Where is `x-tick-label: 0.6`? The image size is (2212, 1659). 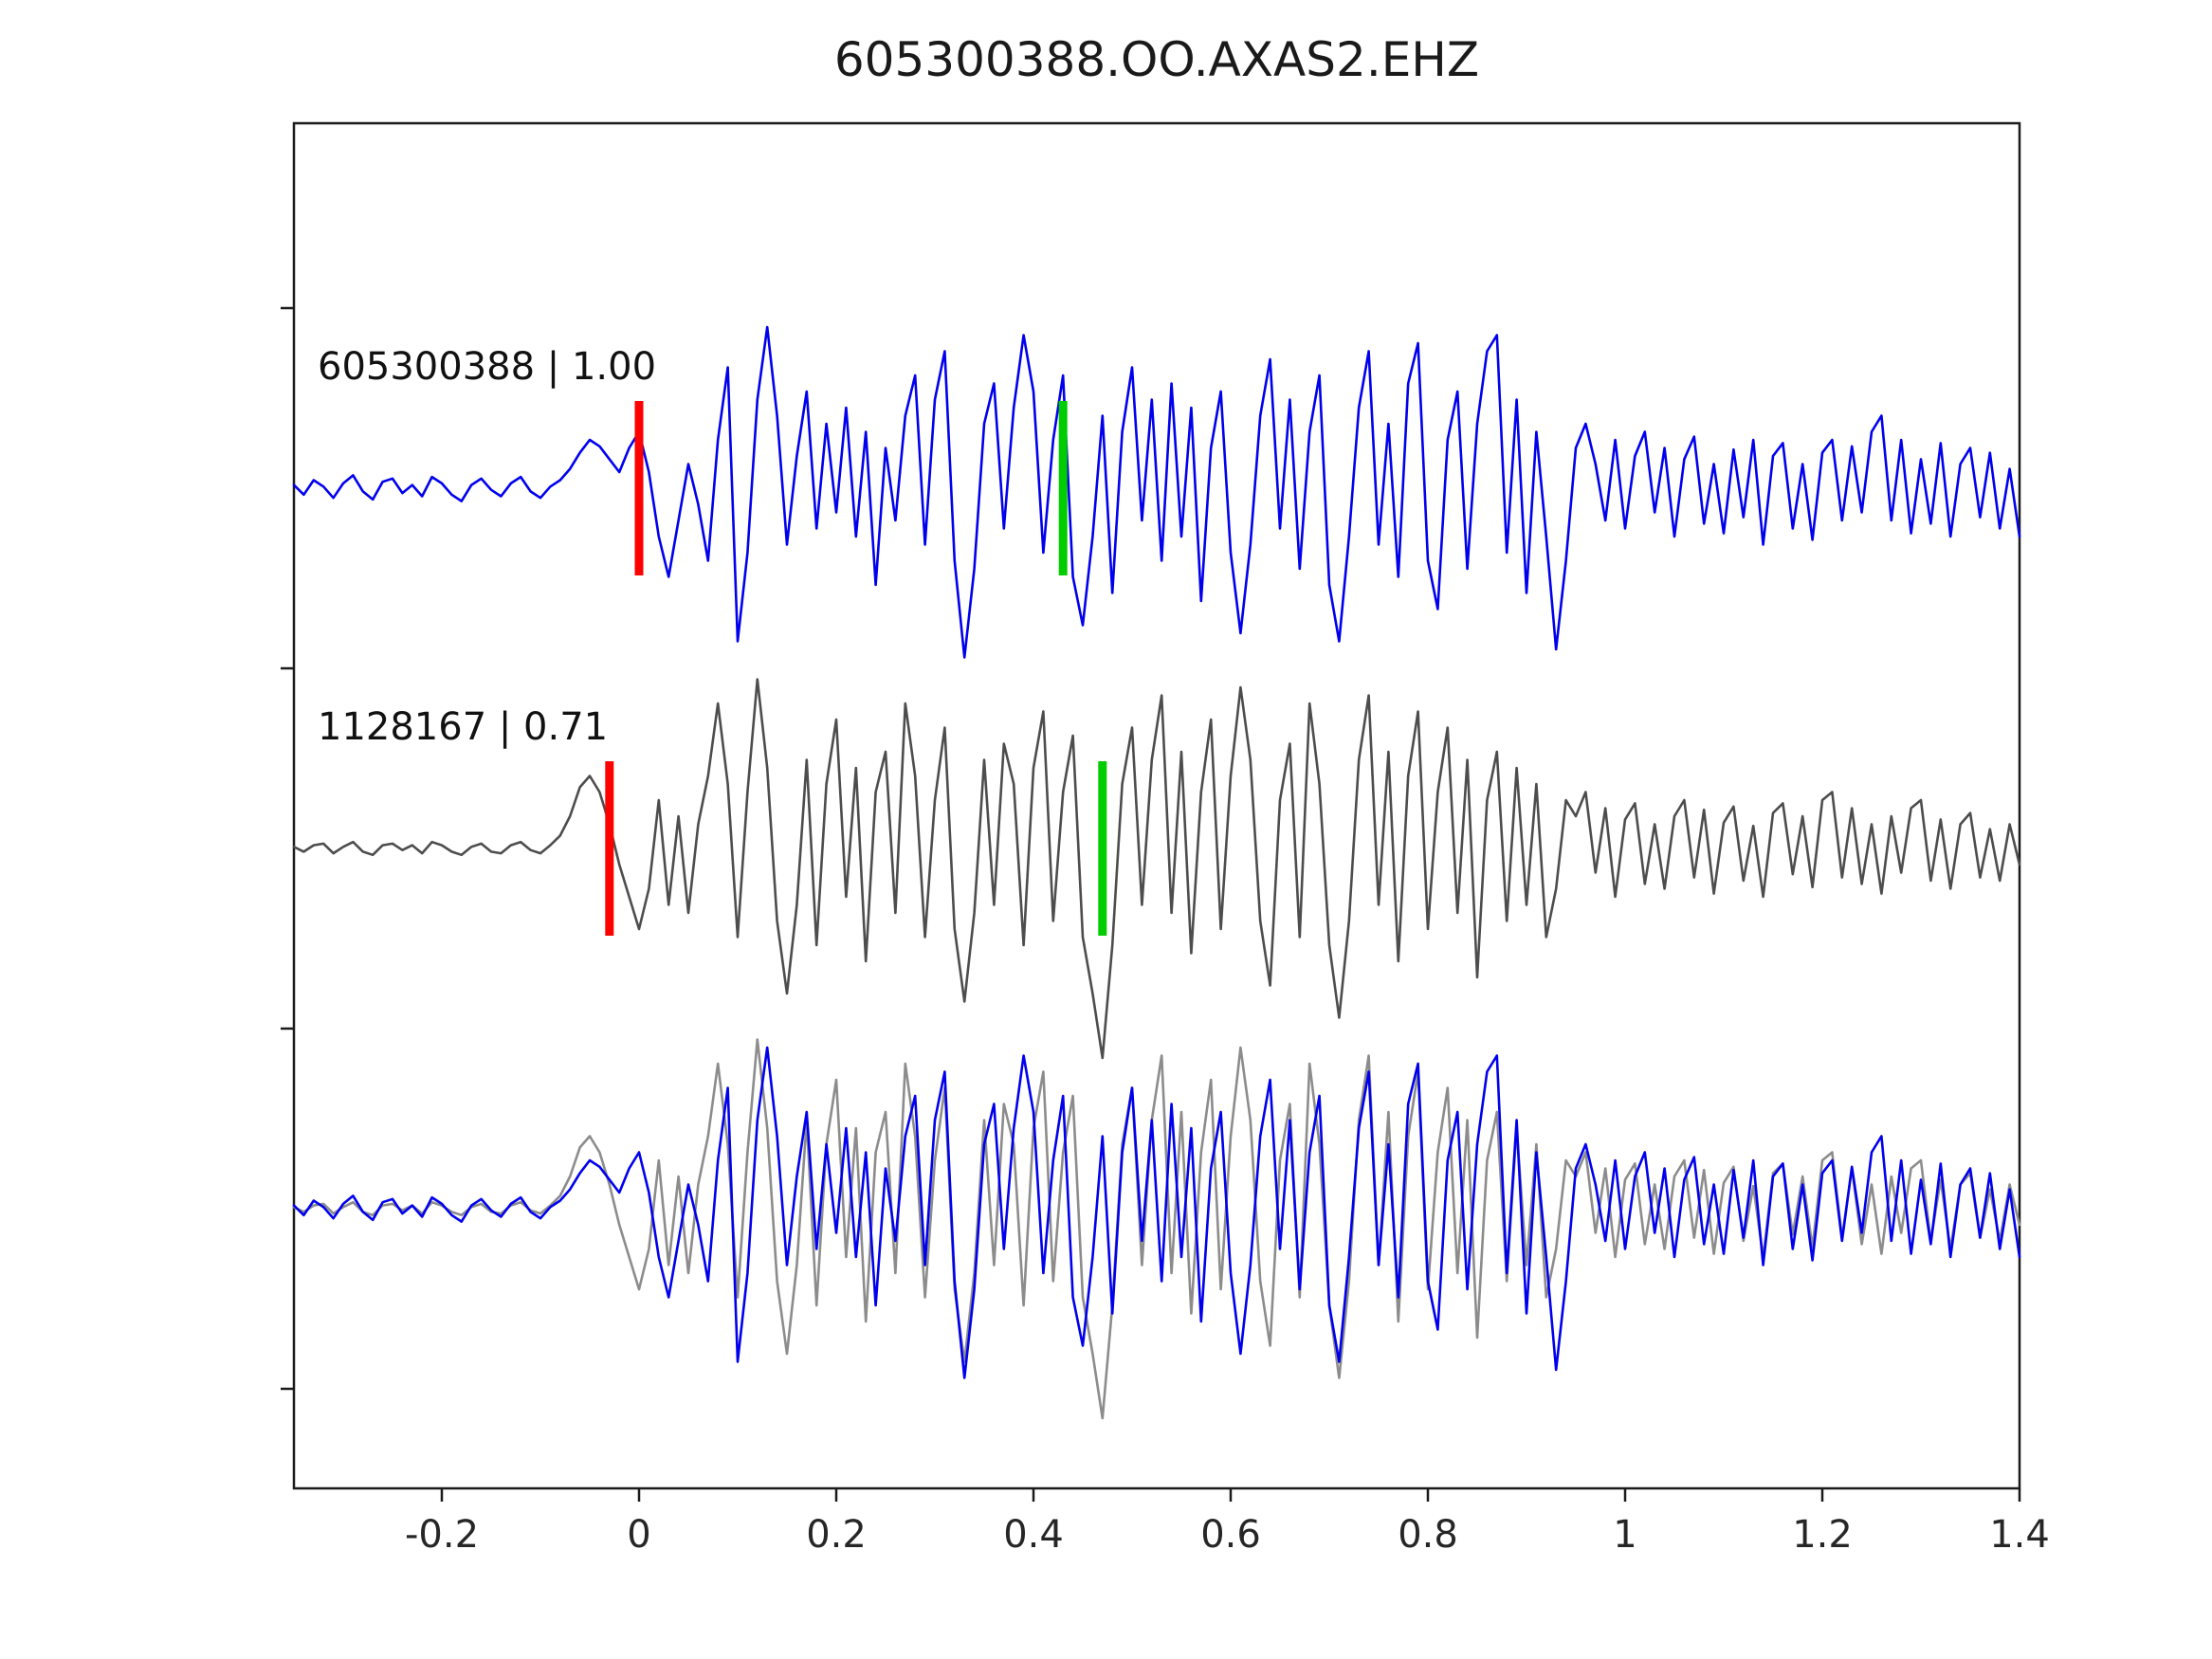
x-tick-label: 0.6 is located at coordinates (1230, 1535).